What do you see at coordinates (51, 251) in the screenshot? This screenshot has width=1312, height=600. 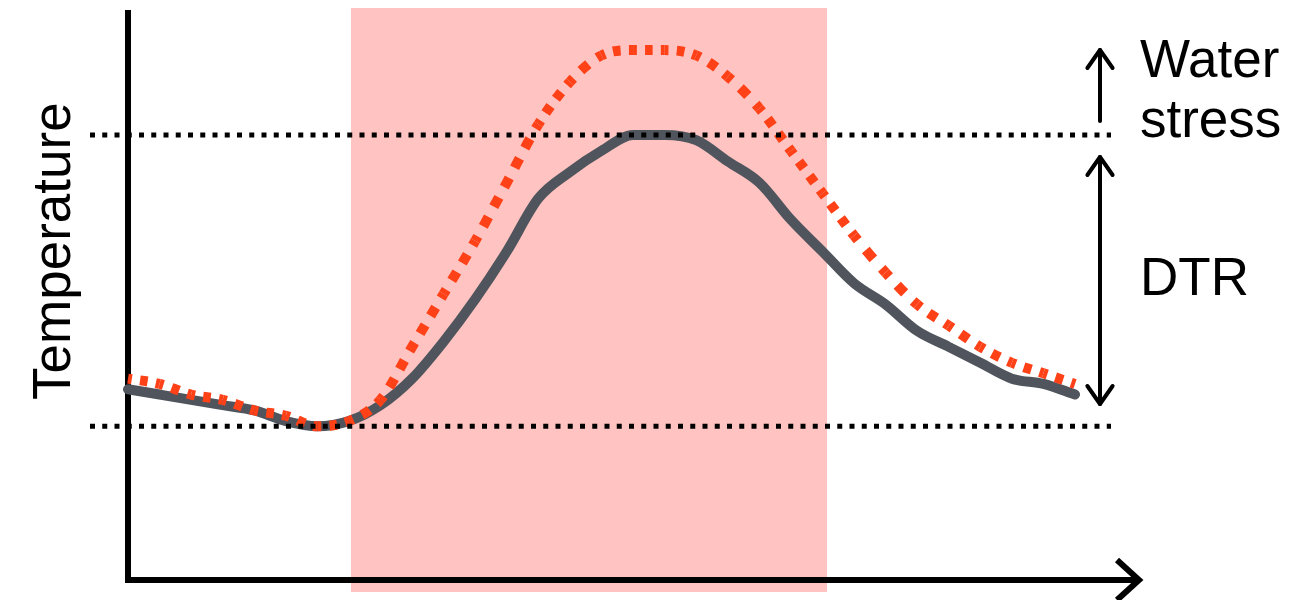 I see `y-axis-title: Temperature` at bounding box center [51, 251].